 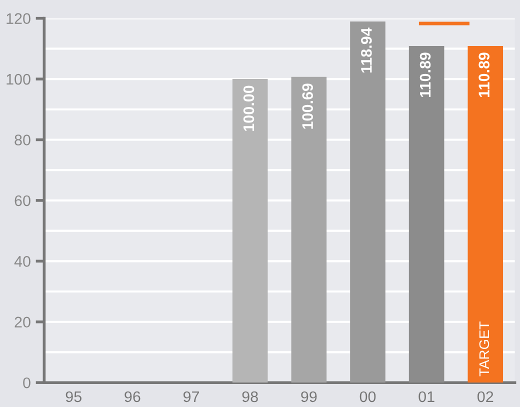 I want to click on data-label: 100.00, so click(x=248, y=108).